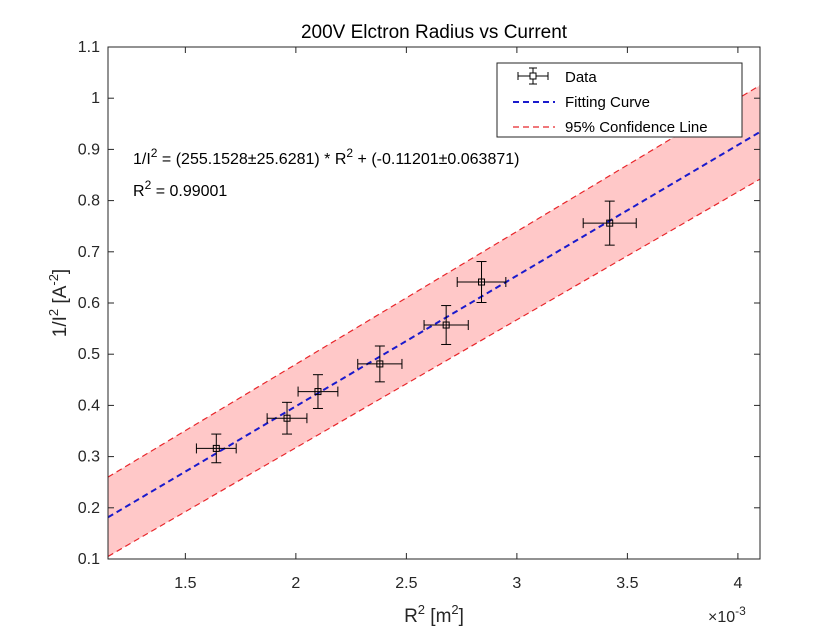 The image size is (840, 630). I want to click on y-tick-label: 0.9, so click(89, 149).